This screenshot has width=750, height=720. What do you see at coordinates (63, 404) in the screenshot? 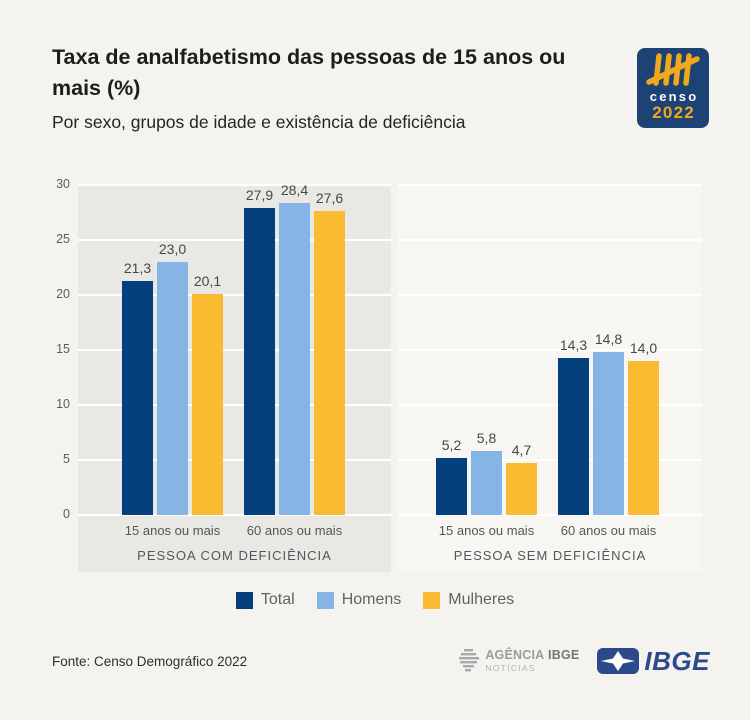
I see `y-axis-tick-label: 10` at bounding box center [63, 404].